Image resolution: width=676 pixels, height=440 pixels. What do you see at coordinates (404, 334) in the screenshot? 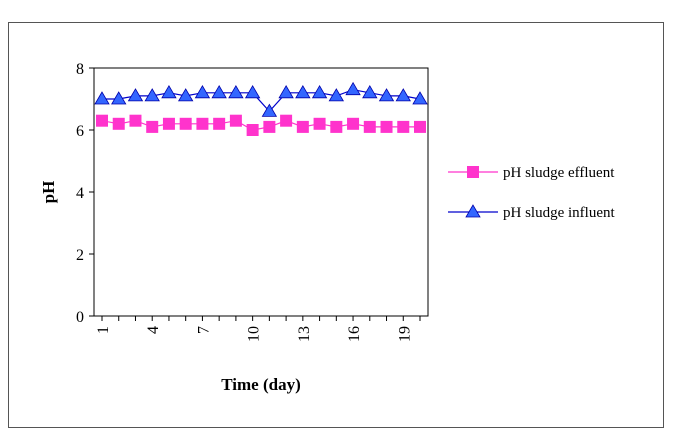
I see `x-tick-label: 19` at bounding box center [404, 334].